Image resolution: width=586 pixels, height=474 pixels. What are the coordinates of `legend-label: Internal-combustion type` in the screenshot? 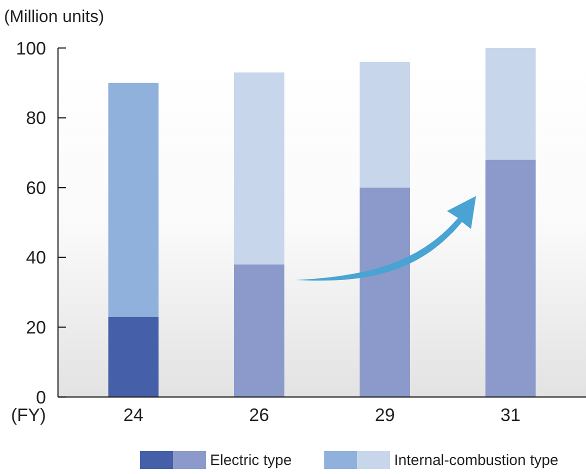 It's located at (476, 460).